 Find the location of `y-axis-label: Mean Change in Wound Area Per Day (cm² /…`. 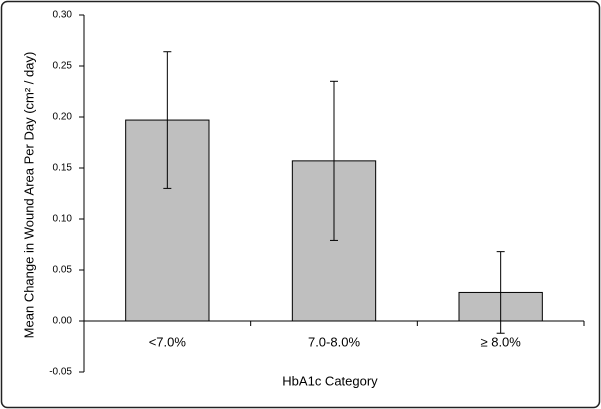

y-axis-label: Mean Change in Wound Area Per Day (cm² /… is located at coordinates (28, 195).